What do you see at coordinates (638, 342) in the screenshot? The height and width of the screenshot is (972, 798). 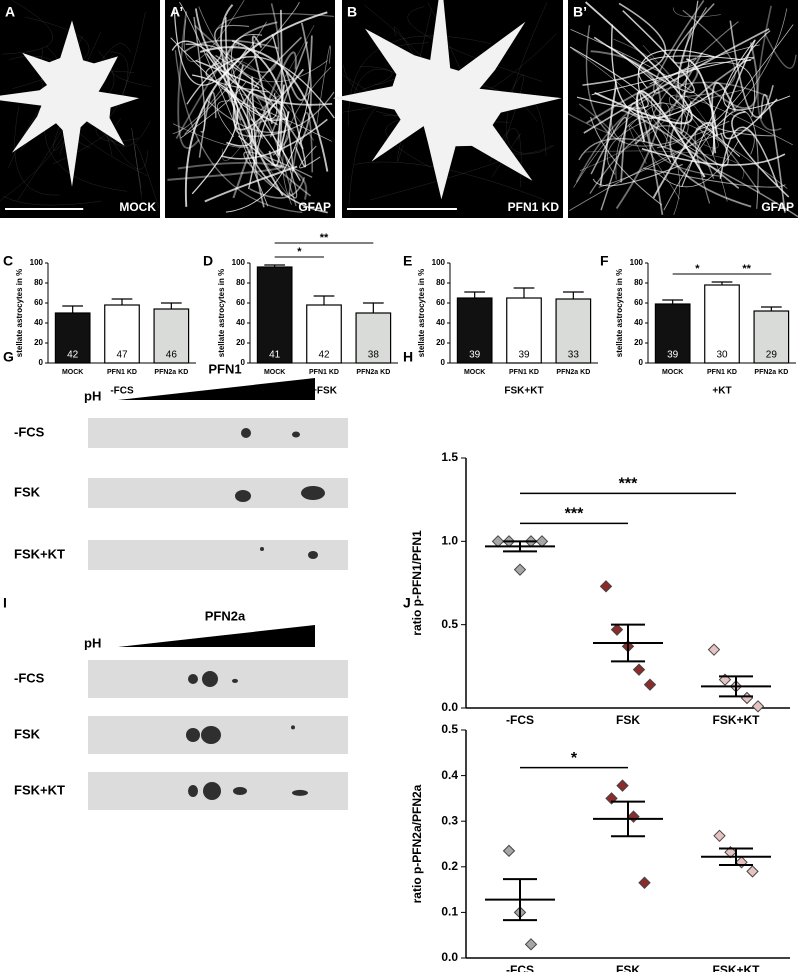 I see `y-tick-label: 20` at bounding box center [638, 342].